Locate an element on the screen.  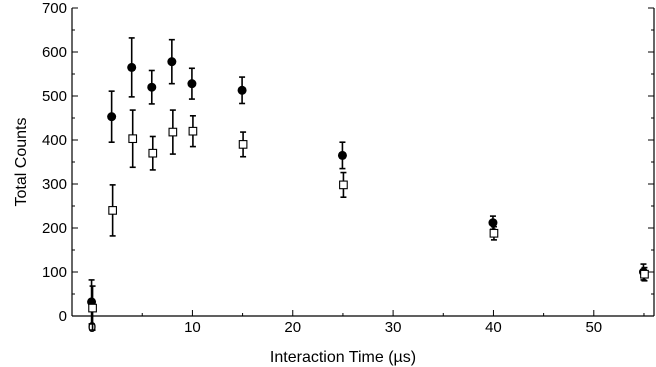
x-tick-label-20: 20 is located at coordinates (292, 327).